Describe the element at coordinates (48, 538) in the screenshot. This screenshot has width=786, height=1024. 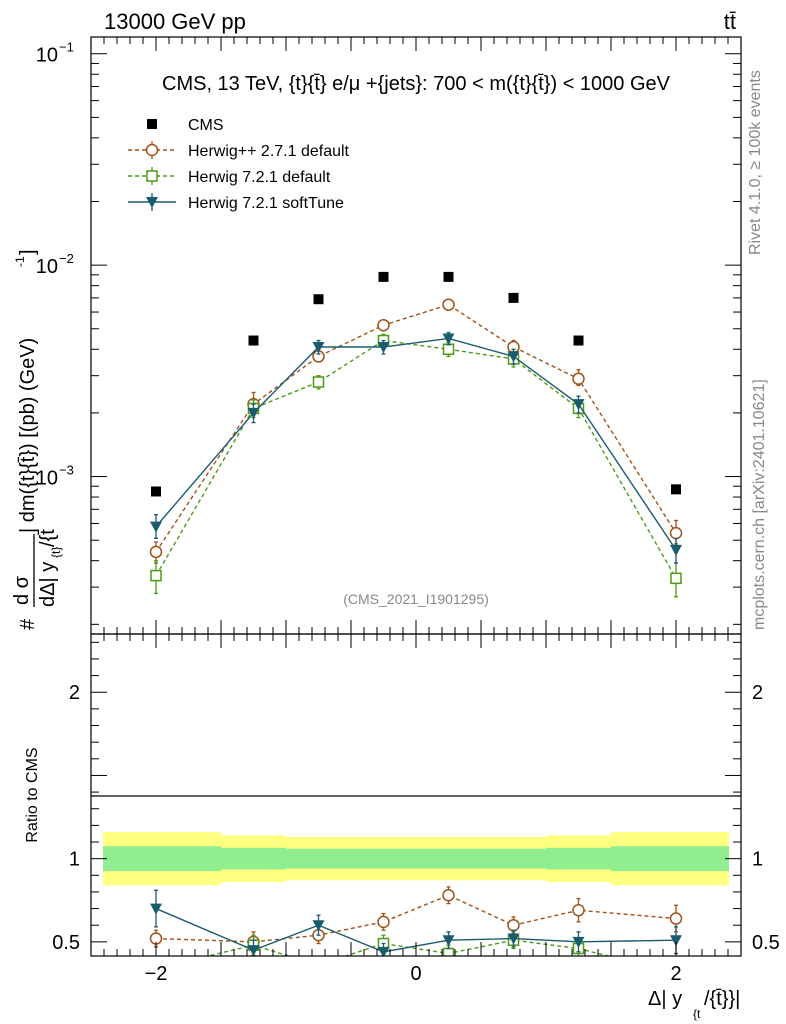
I see `y-label-tail: /{t̄` at that location.